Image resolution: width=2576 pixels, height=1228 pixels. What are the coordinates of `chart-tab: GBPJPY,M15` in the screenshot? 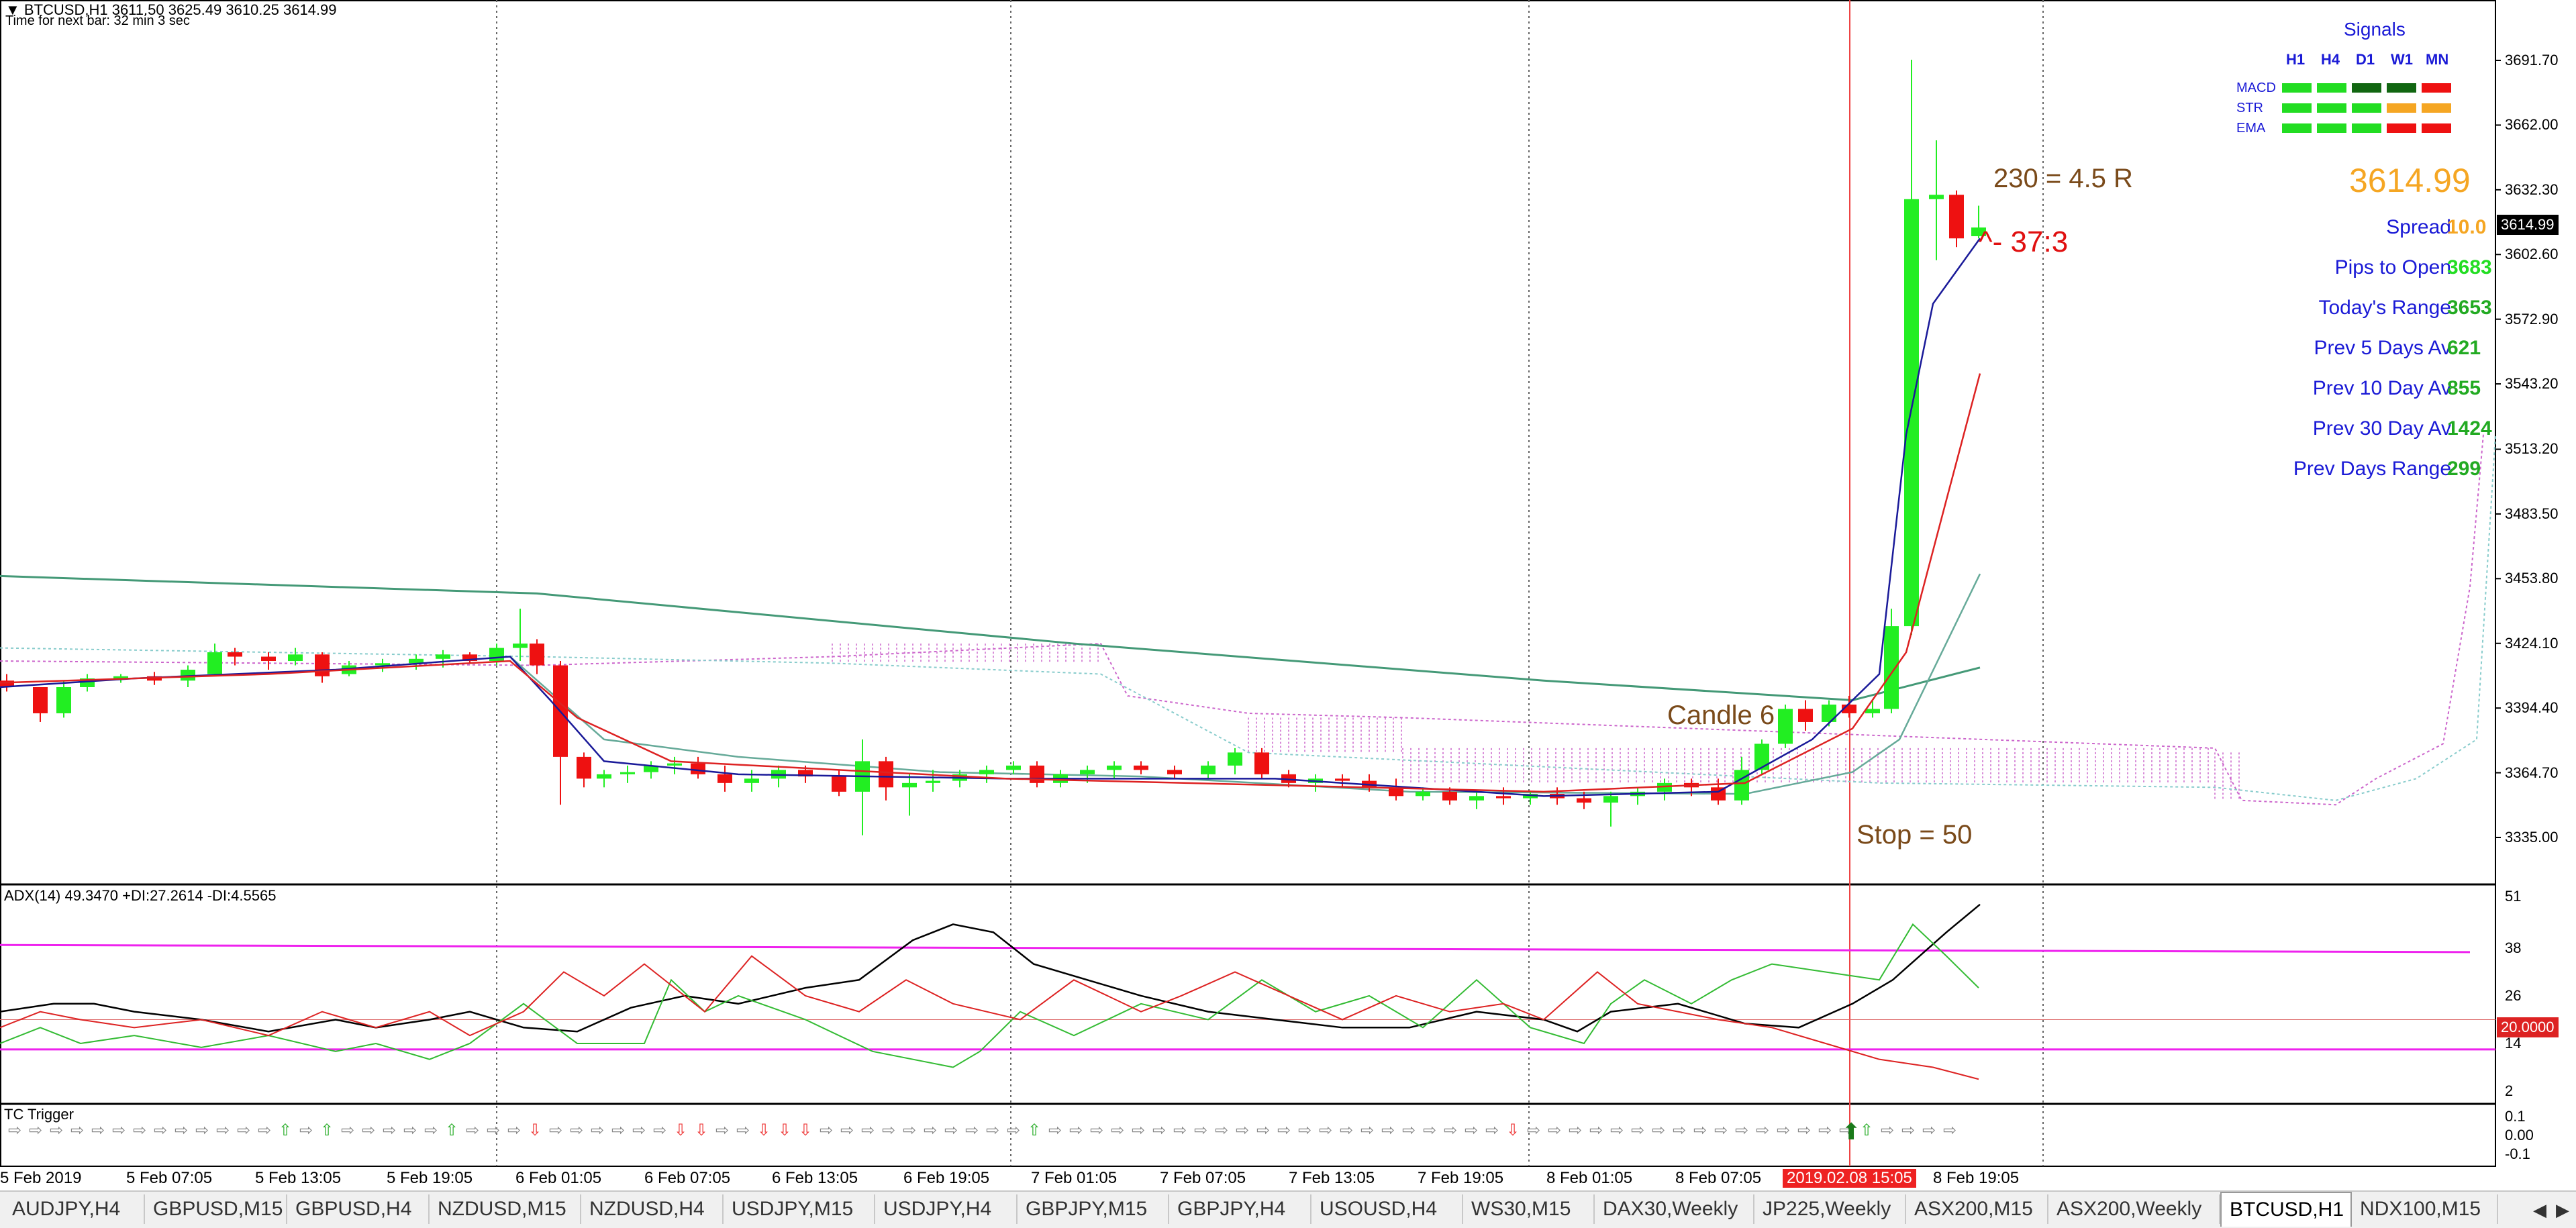 It's located at (1093, 1209).